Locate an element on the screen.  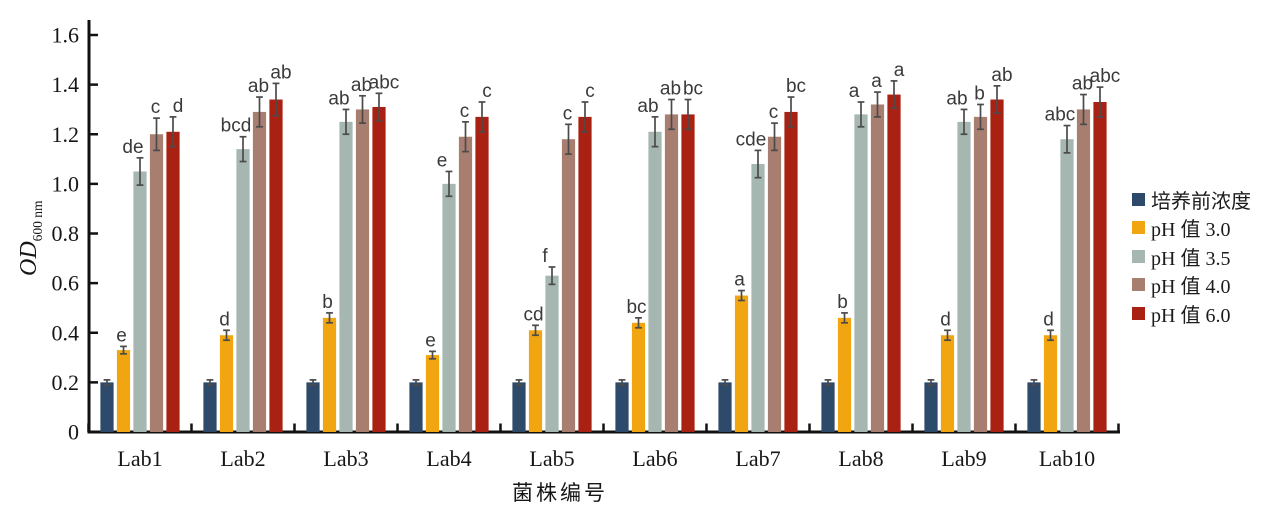
sig-letter: abc is located at coordinates (1060, 115).